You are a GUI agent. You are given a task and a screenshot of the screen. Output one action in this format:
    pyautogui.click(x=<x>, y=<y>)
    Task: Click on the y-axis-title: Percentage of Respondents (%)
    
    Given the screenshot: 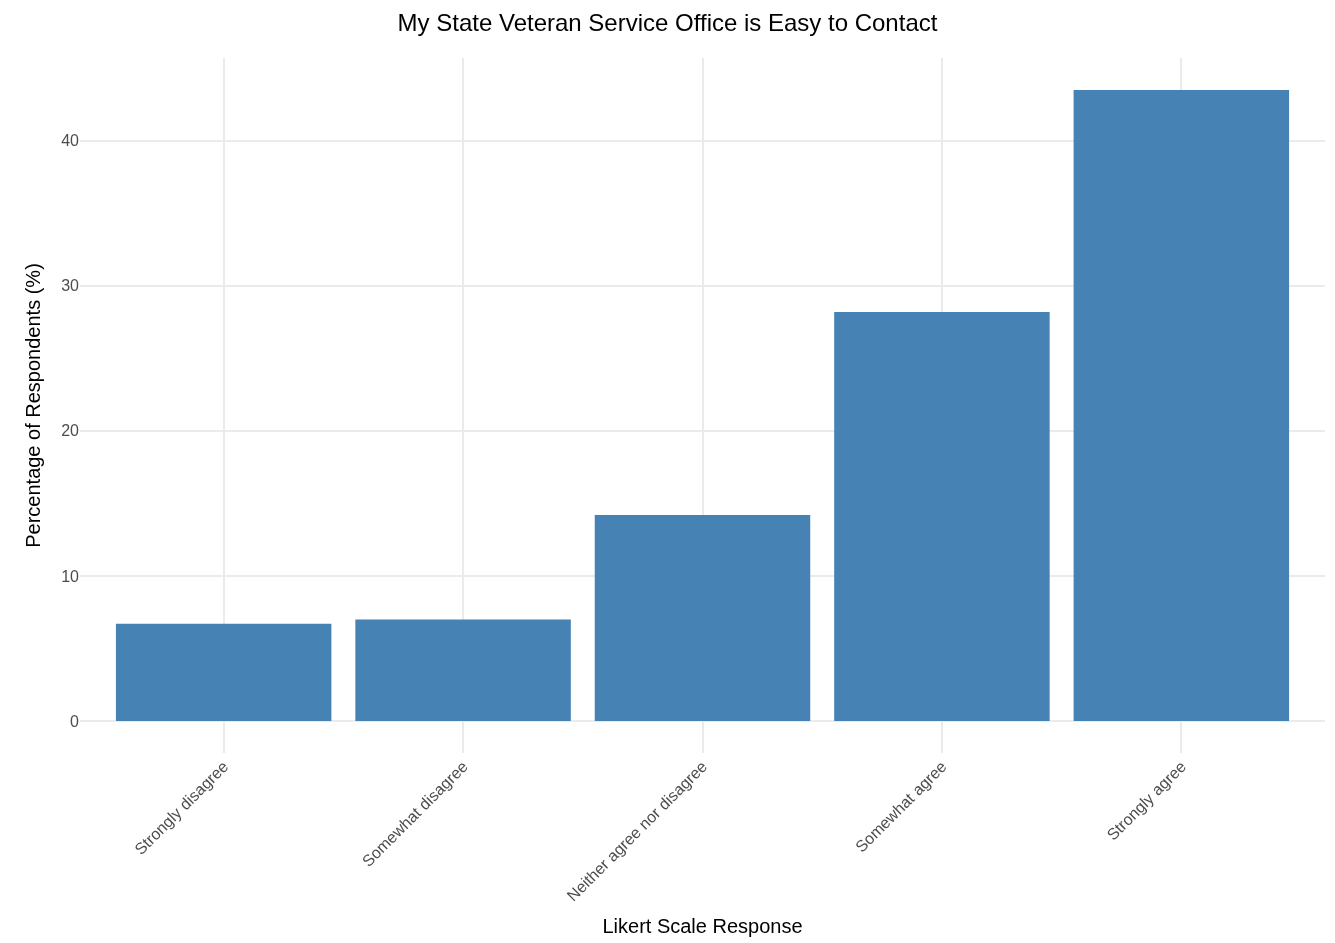 What is the action you would take?
    pyautogui.click(x=32, y=405)
    